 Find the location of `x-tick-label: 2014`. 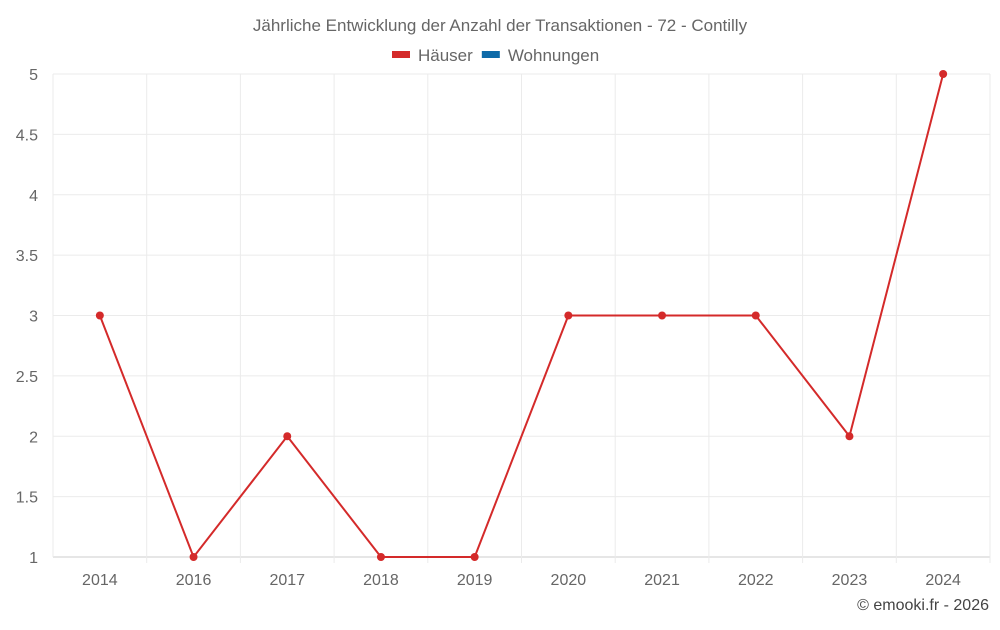

x-tick-label: 2014 is located at coordinates (100, 580).